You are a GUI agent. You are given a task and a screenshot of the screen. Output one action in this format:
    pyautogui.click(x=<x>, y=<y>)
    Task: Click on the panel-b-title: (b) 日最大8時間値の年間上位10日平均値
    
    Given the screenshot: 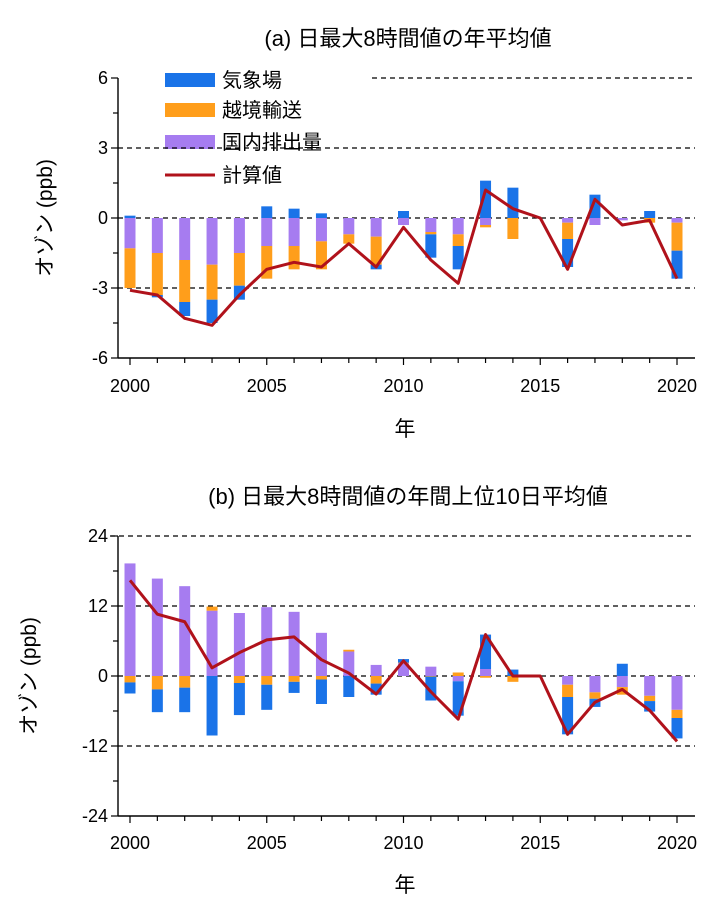 What is the action you would take?
    pyautogui.click(x=408, y=496)
    